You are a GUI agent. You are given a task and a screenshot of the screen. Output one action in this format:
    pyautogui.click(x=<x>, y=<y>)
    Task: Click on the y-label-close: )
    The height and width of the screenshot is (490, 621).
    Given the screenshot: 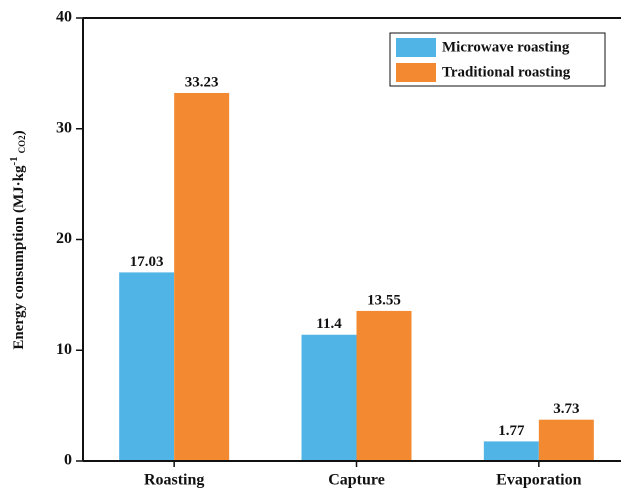 What is the action you would take?
    pyautogui.click(x=19, y=132)
    